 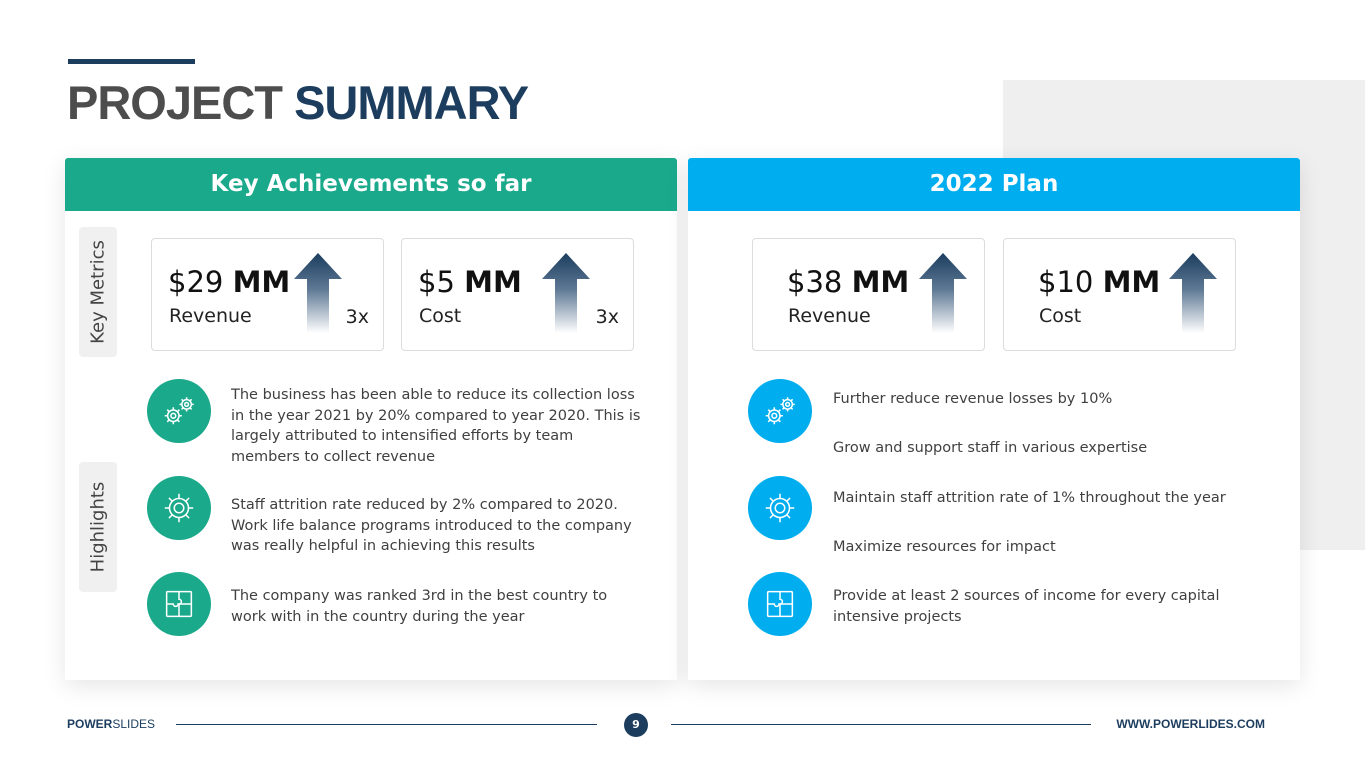 I want to click on metric-value: $5, so click(x=436, y=282).